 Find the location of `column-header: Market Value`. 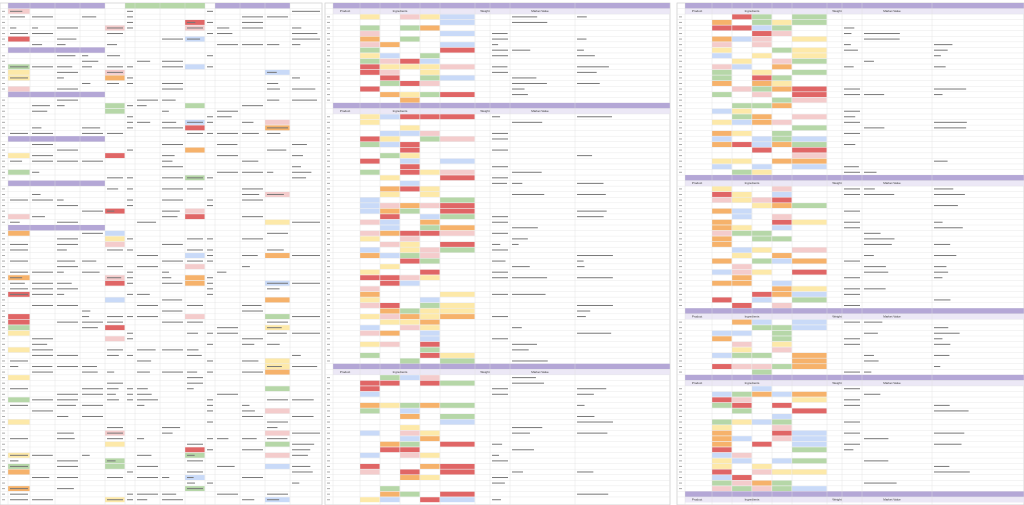

column-header: Market Value is located at coordinates (892, 183).